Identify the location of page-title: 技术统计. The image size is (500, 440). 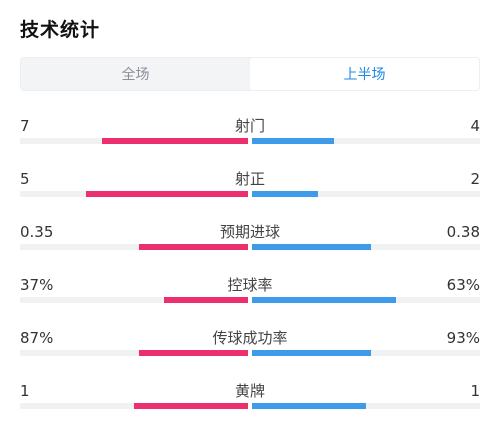
(60, 30).